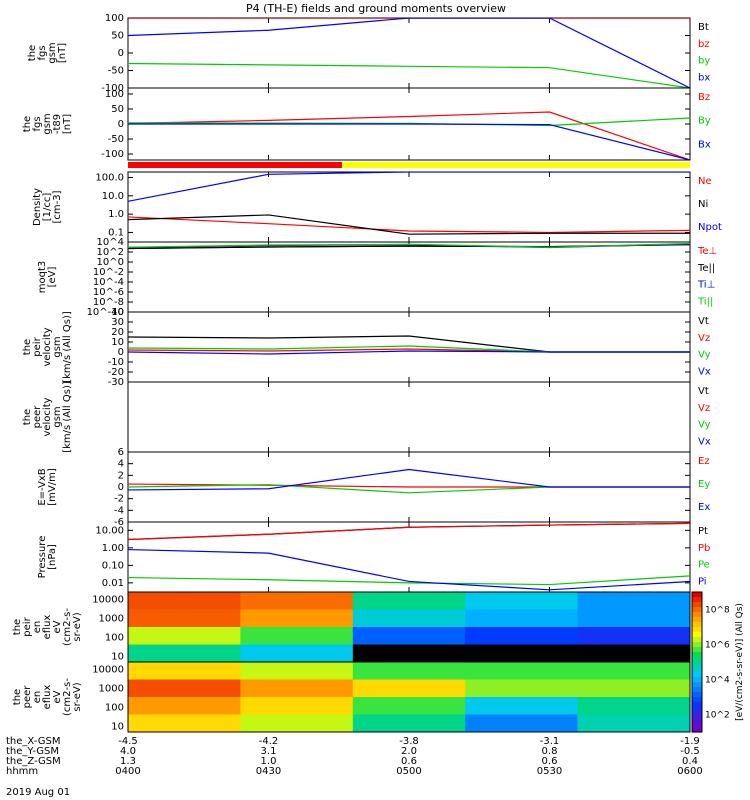  What do you see at coordinates (57, 206) in the screenshot?
I see `ylabel-line: [cm-3]` at bounding box center [57, 206].